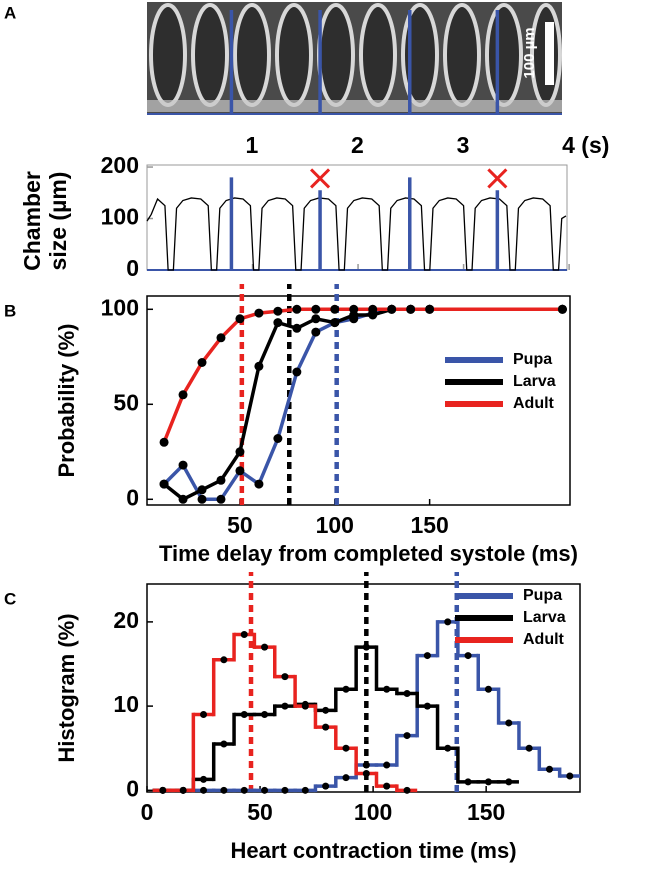  I want to click on x-axis-label: Heart contraction time (ms), so click(373, 850).